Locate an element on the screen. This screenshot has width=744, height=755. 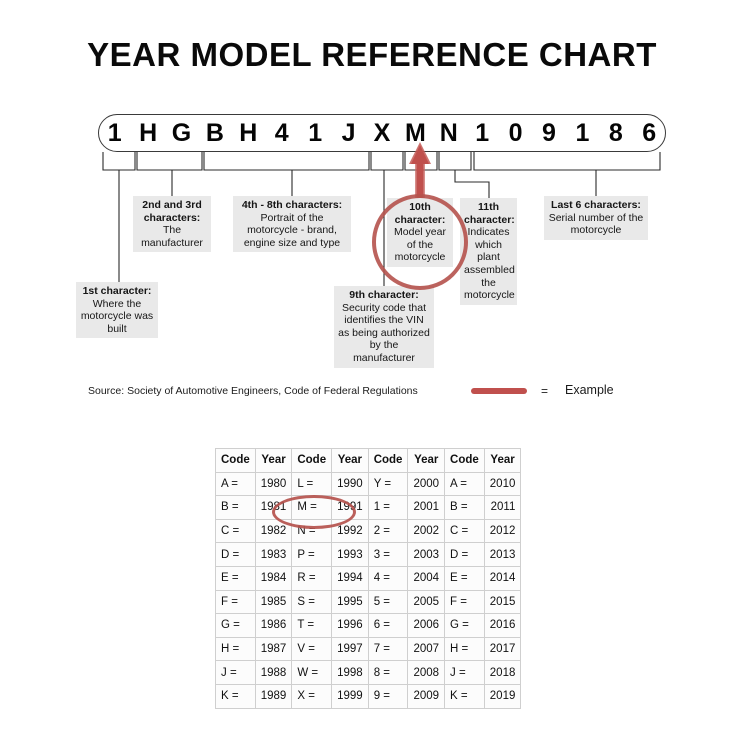
cell-year-2-7: 2012 is located at coordinates (502, 531).